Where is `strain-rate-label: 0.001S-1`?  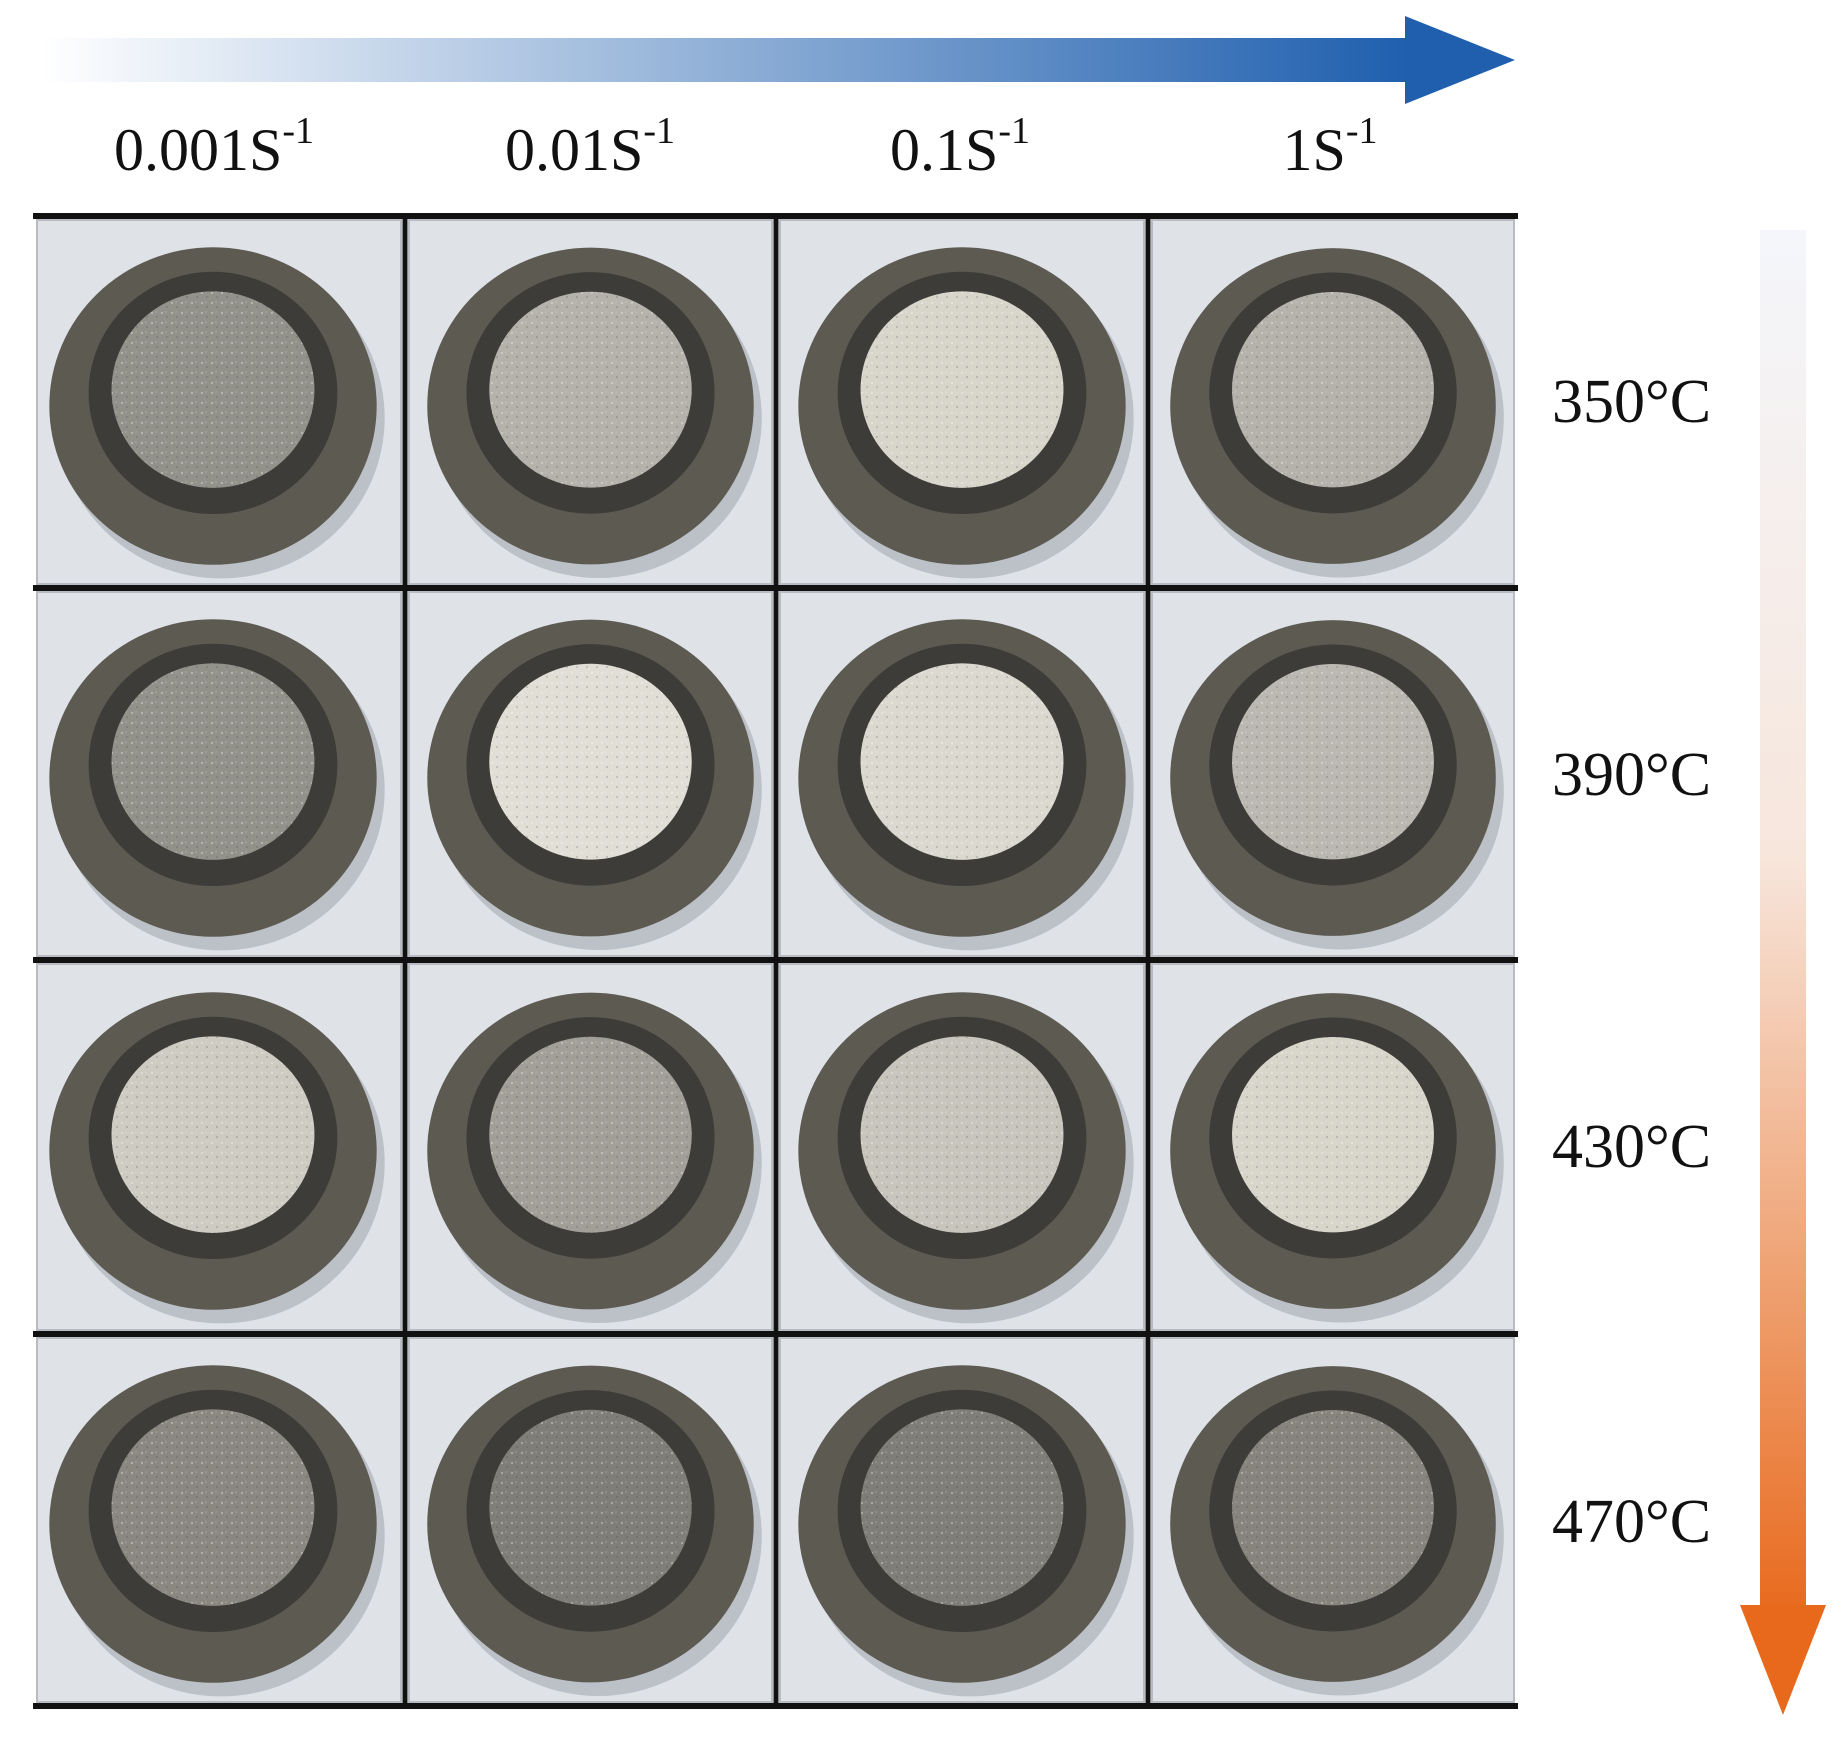
strain-rate-label: 0.001S-1 is located at coordinates (214, 146).